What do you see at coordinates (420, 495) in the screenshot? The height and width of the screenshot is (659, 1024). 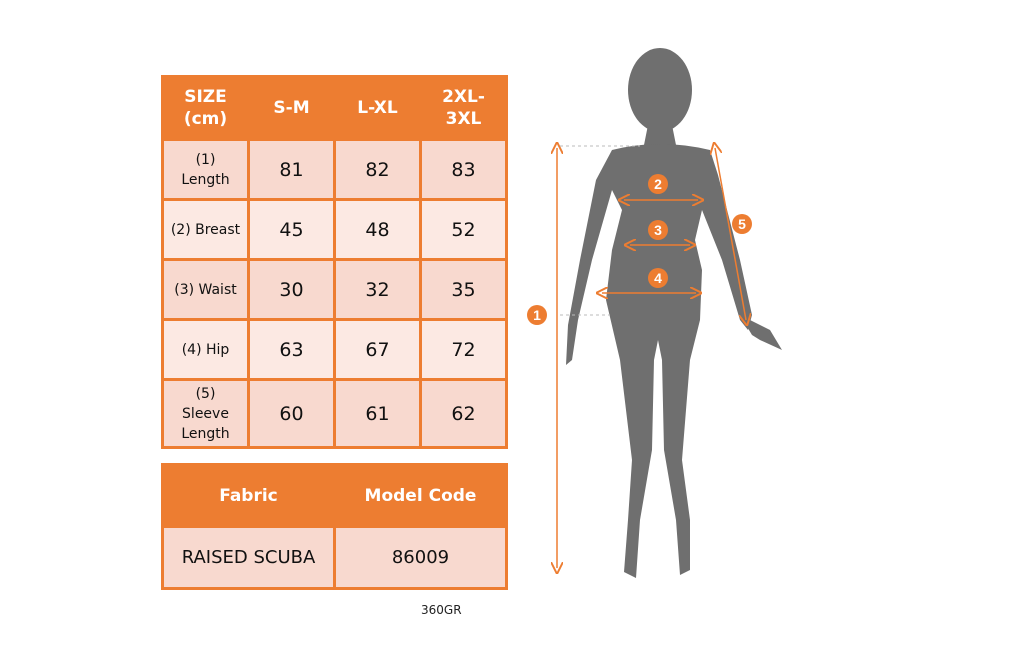 I see `model-code-label: Model Code` at bounding box center [420, 495].